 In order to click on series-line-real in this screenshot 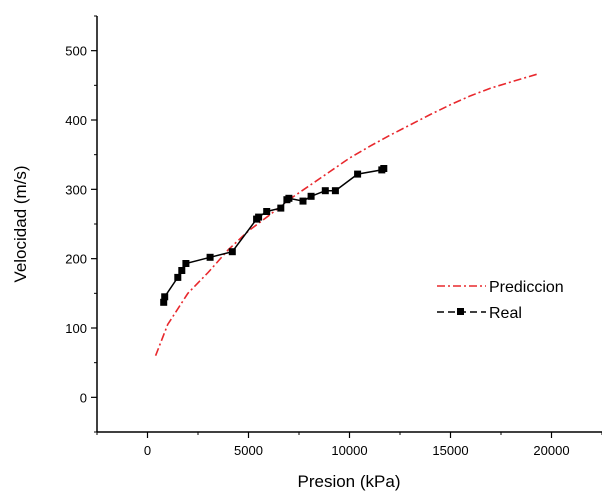, I will do `click(273, 235)`.